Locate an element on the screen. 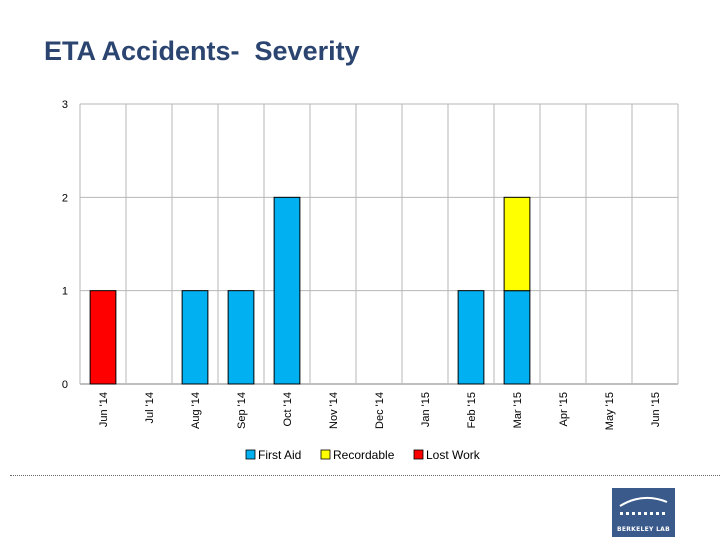  y-tick-label: 2 is located at coordinates (65, 198).